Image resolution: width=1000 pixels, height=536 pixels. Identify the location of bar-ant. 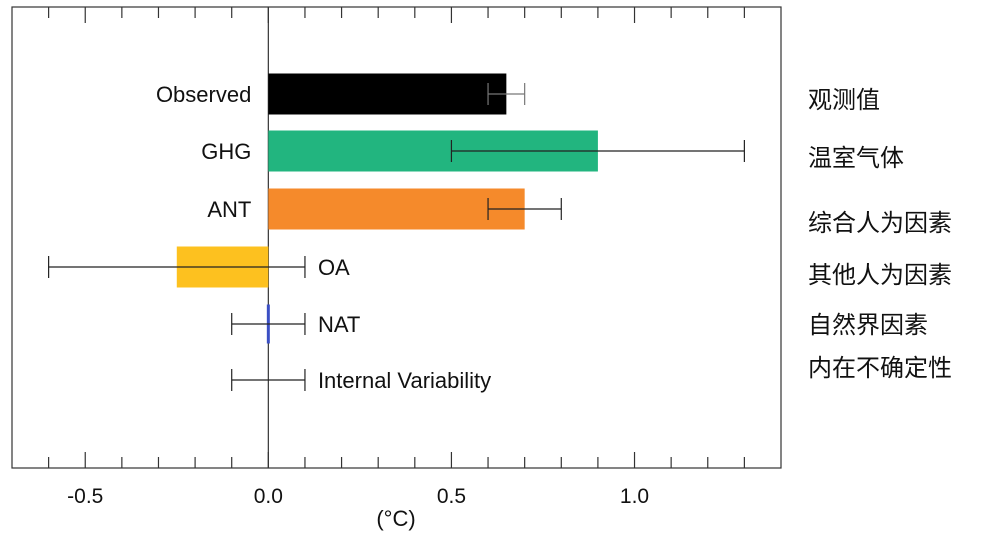
(396, 209).